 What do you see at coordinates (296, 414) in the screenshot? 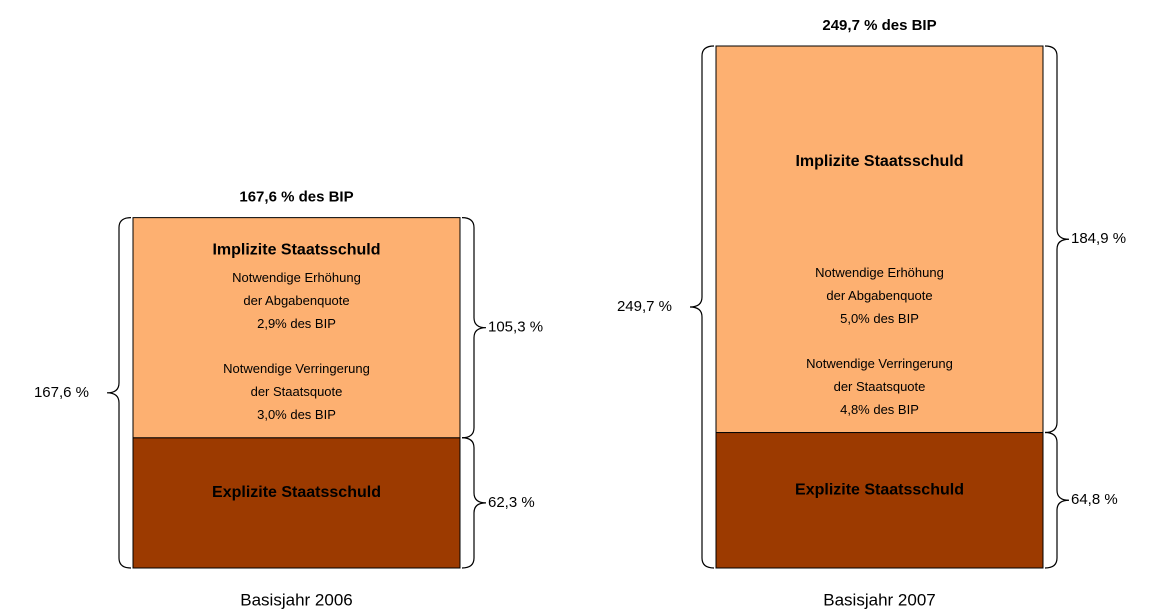
I see `note: 3,0% des BIP` at bounding box center [296, 414].